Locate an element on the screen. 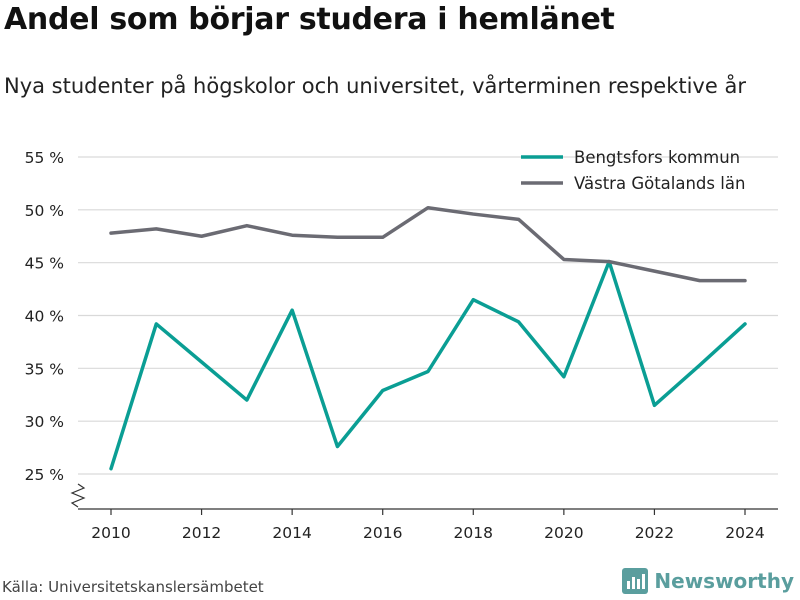 This screenshot has width=800, height=600. chart-title: Andel som börjar studera i hemlänet is located at coordinates (309, 19).